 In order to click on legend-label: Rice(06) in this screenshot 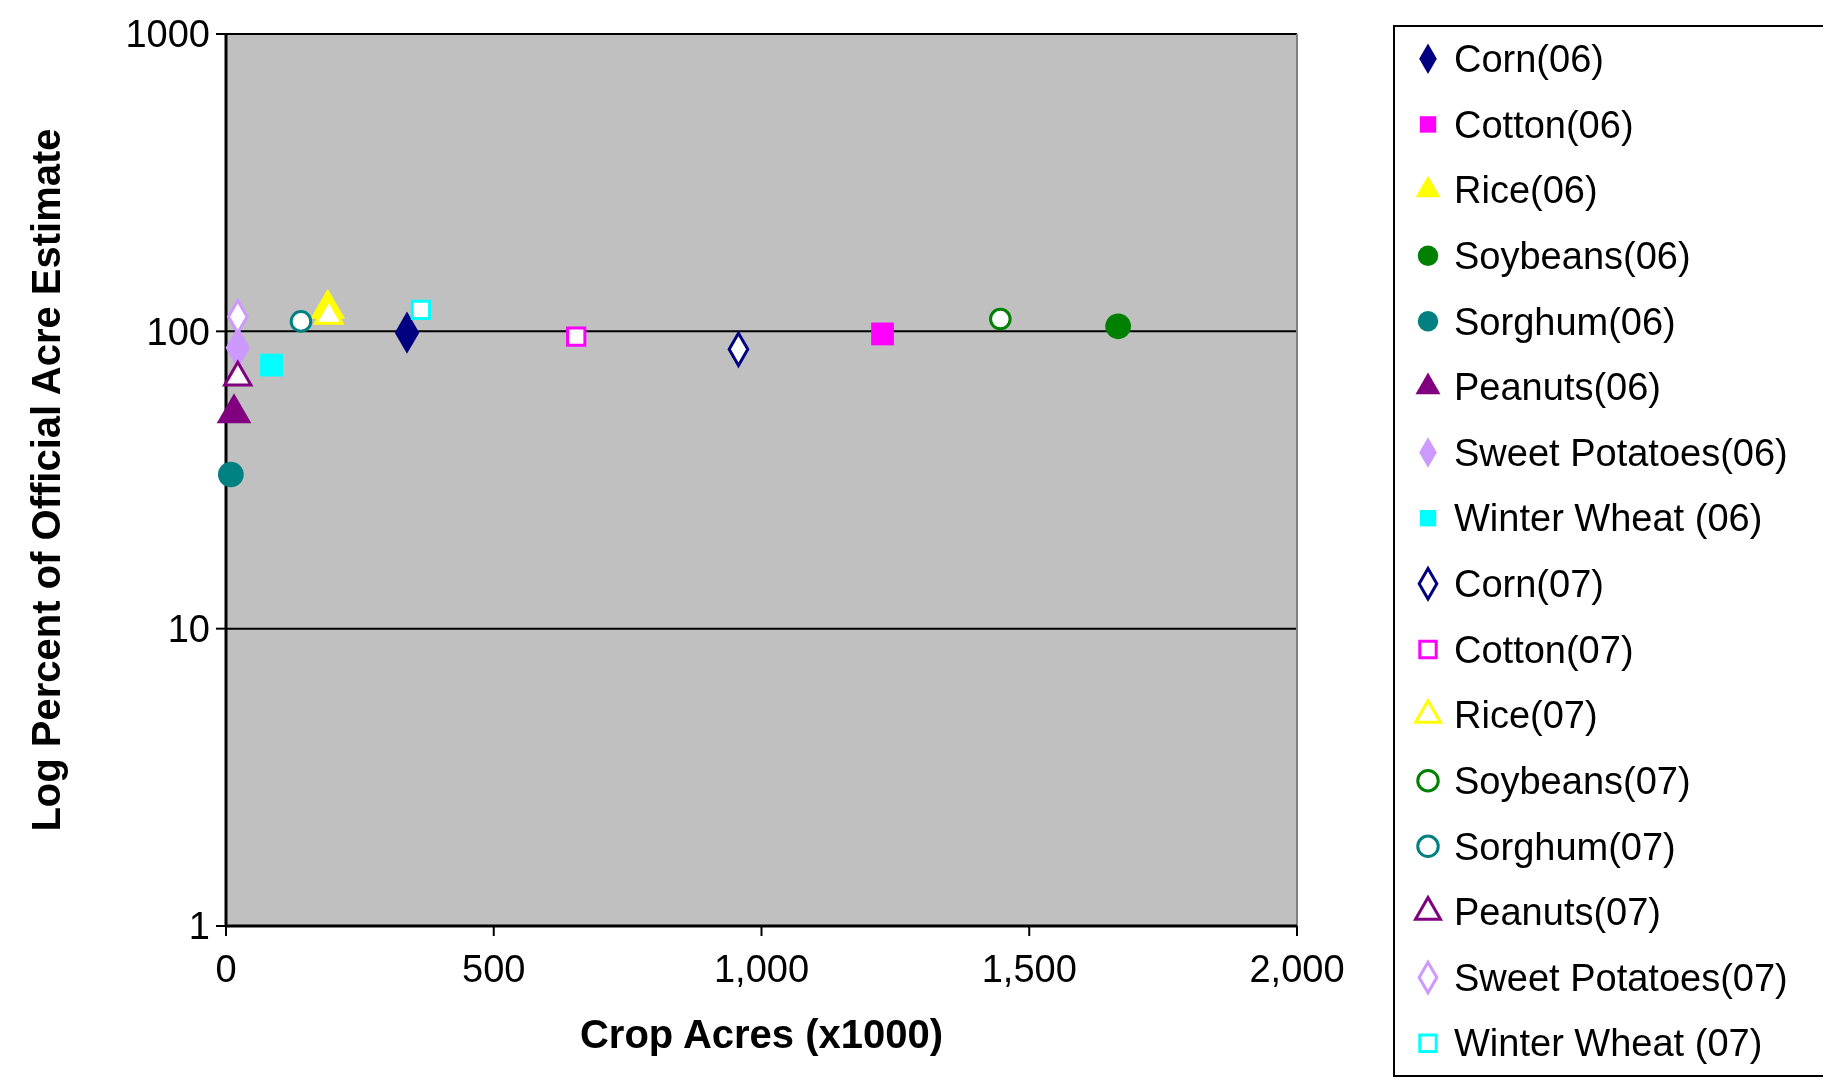, I will do `click(1526, 190)`.